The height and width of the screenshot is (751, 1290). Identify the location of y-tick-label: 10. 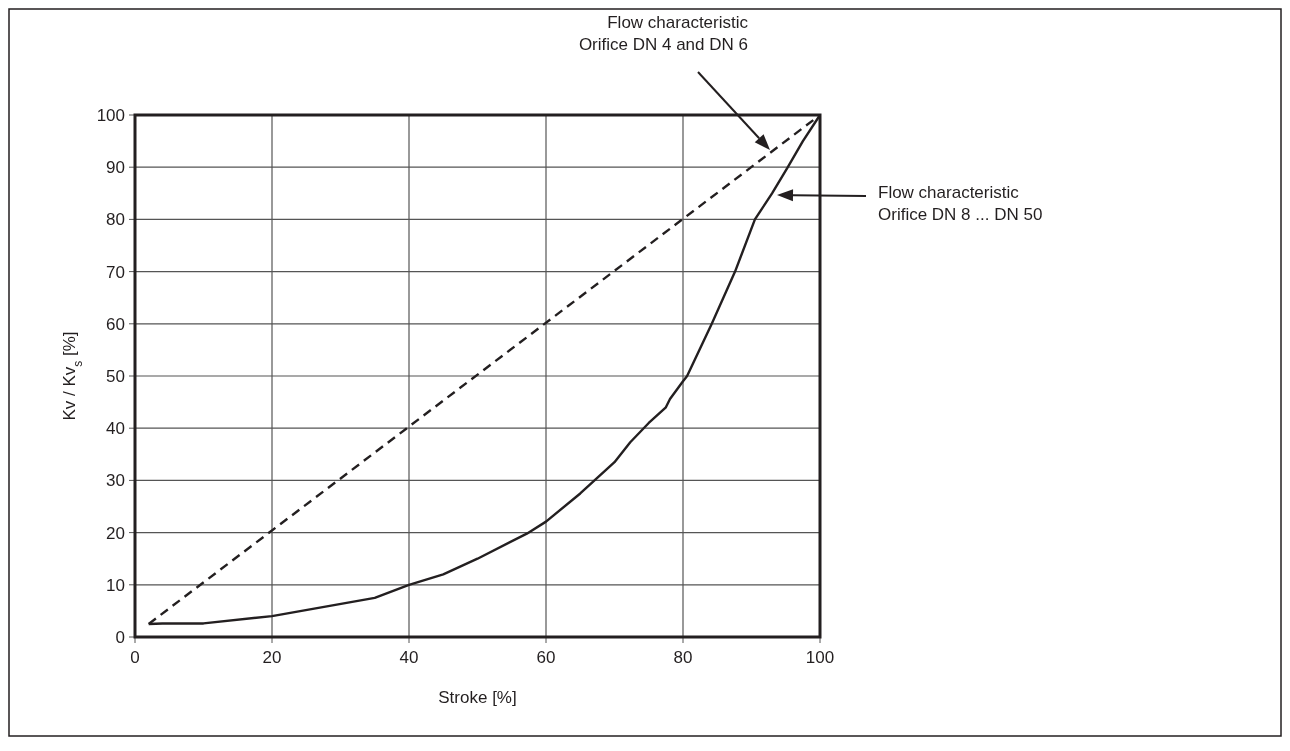
(115, 585).